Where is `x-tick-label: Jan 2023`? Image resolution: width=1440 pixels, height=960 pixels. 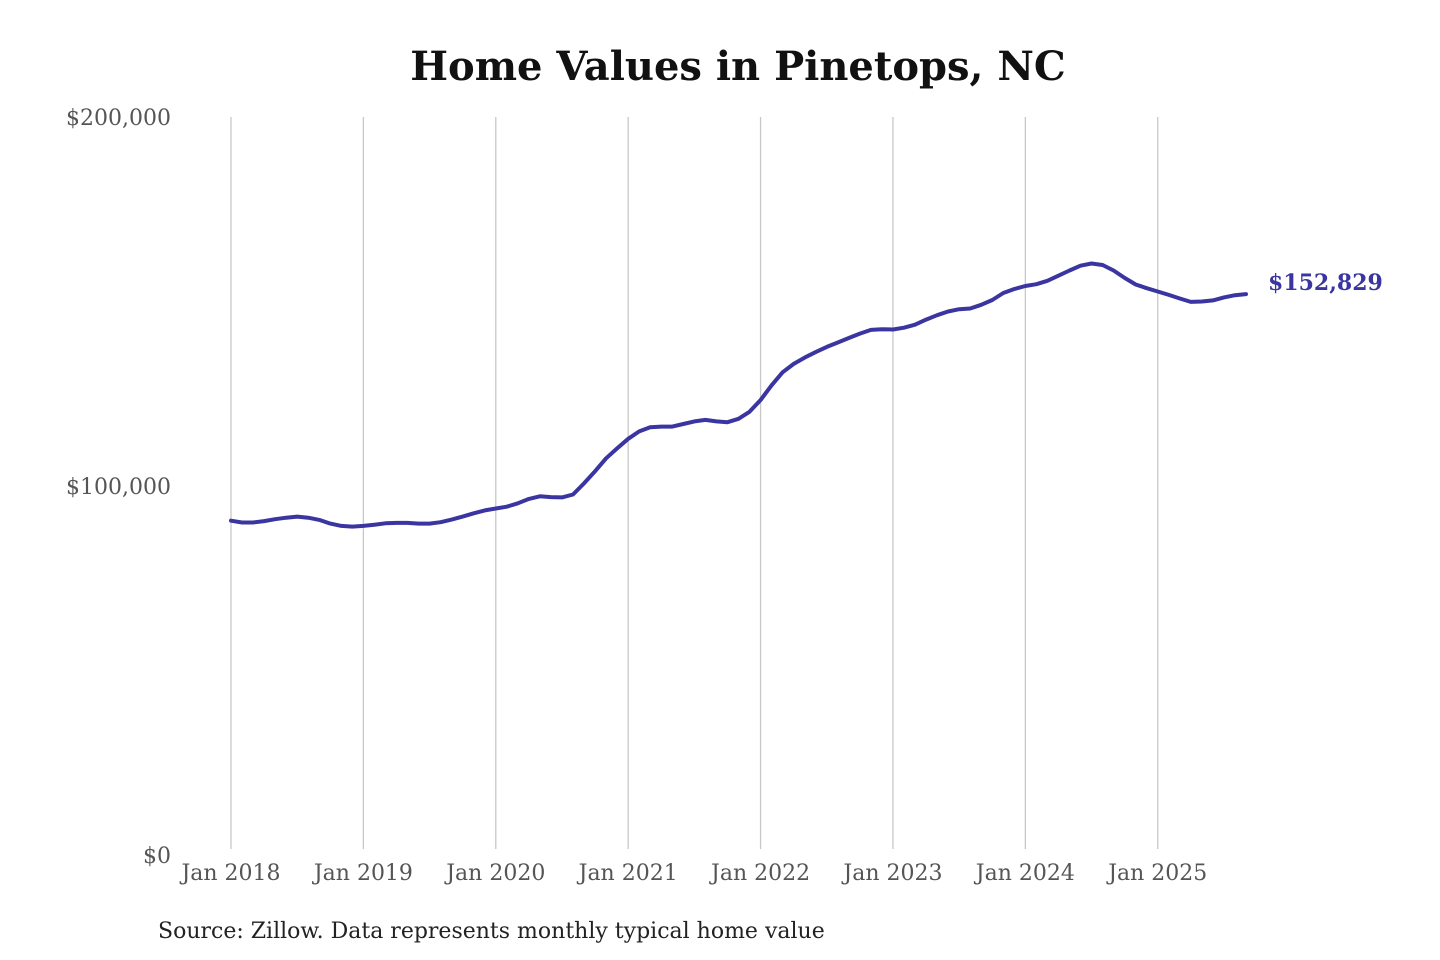 x-tick-label: Jan 2023 is located at coordinates (891, 873).